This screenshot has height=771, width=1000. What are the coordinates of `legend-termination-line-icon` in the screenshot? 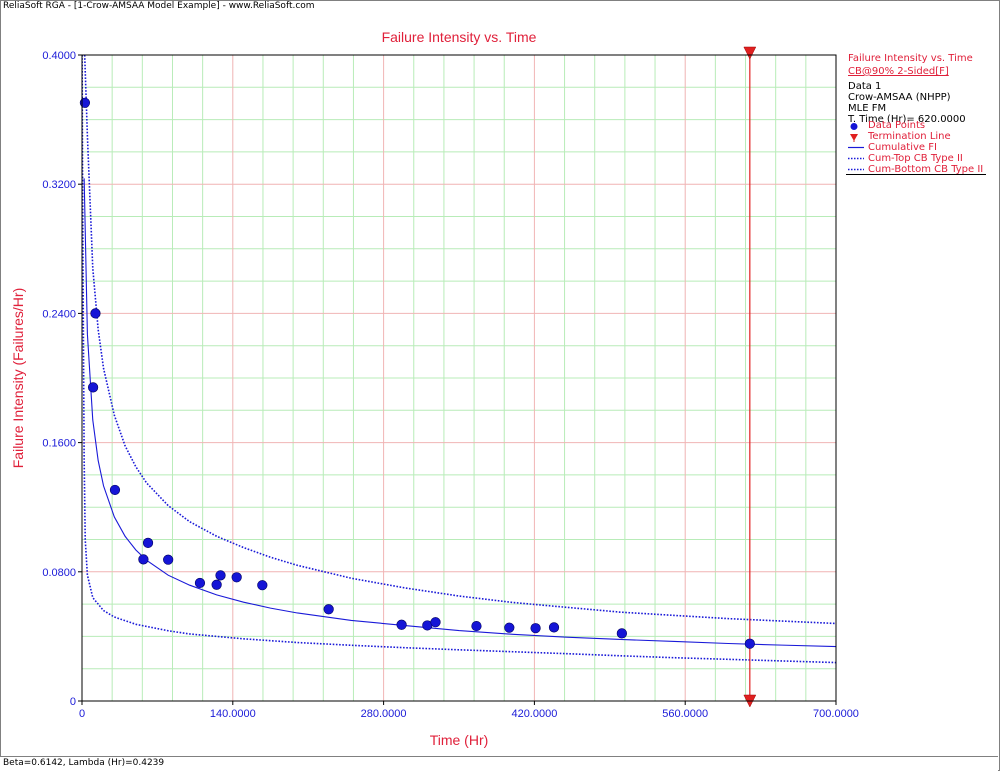 It's located at (854, 137).